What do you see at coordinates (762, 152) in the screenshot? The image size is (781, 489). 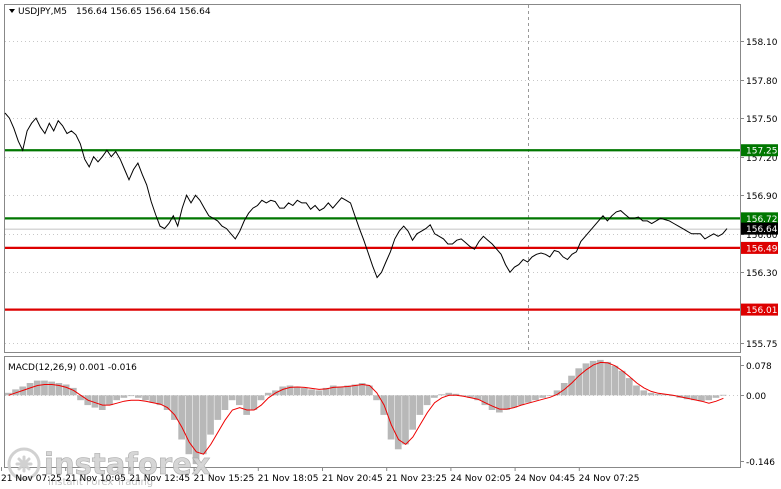 I see `level-tag-label: 157.25` at bounding box center [762, 152].